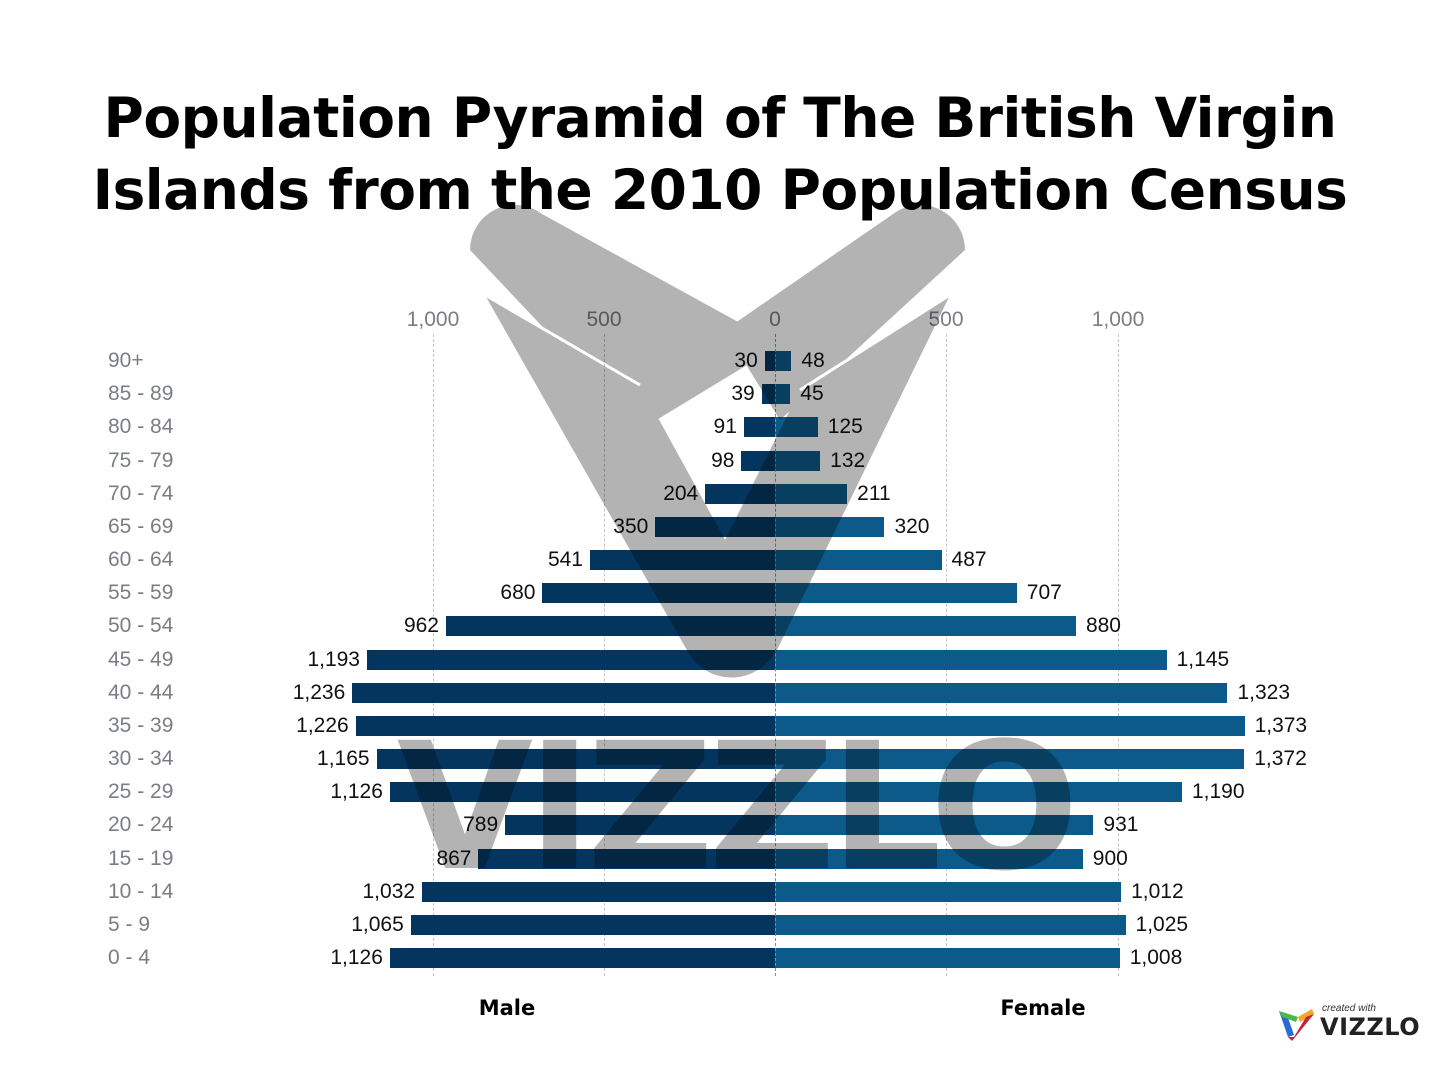  I want to click on axis-tick-zero: 0, so click(775, 319).